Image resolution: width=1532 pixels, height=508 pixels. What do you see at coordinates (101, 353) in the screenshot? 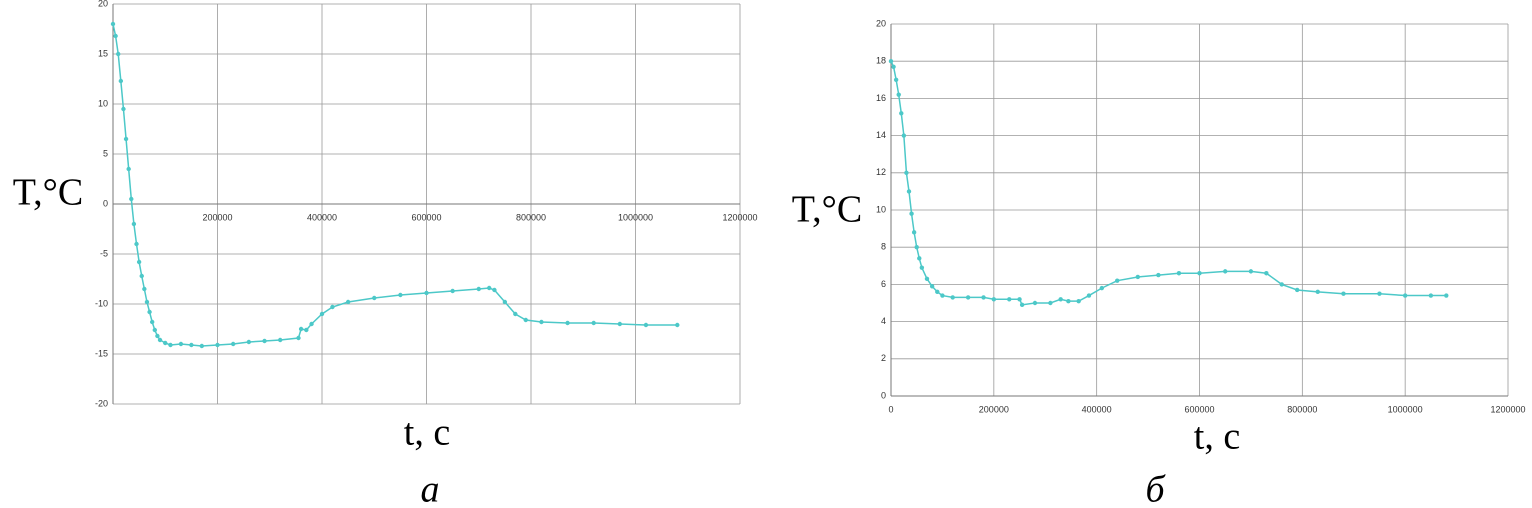
I see `y-tick-label: -15` at bounding box center [101, 353].